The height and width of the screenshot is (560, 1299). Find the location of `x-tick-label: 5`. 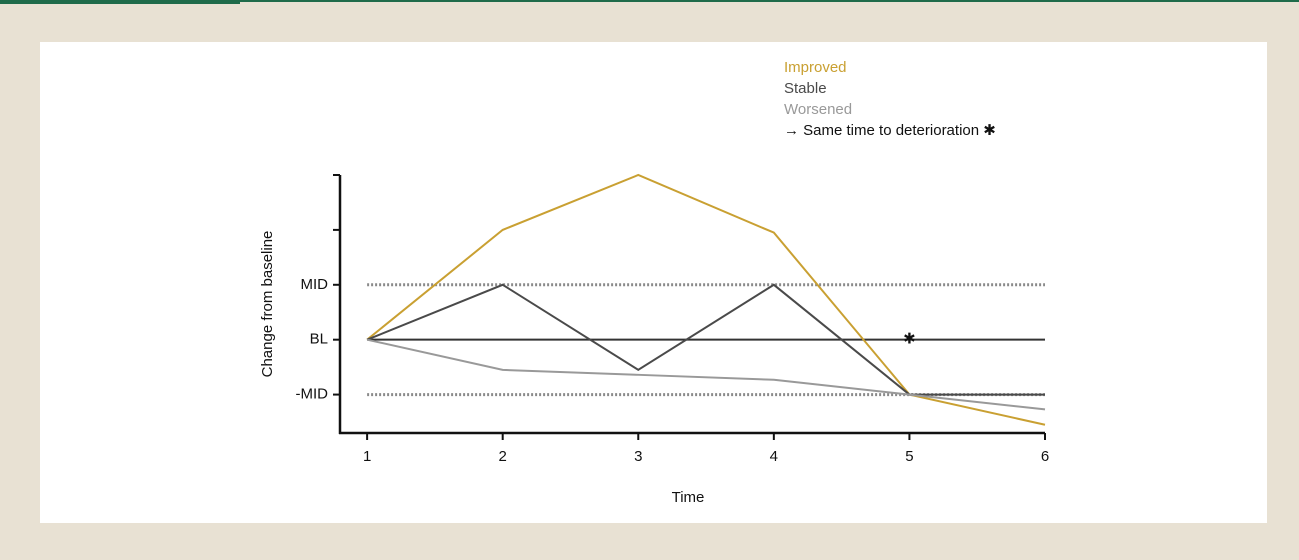

x-tick-label: 5 is located at coordinates (909, 456).